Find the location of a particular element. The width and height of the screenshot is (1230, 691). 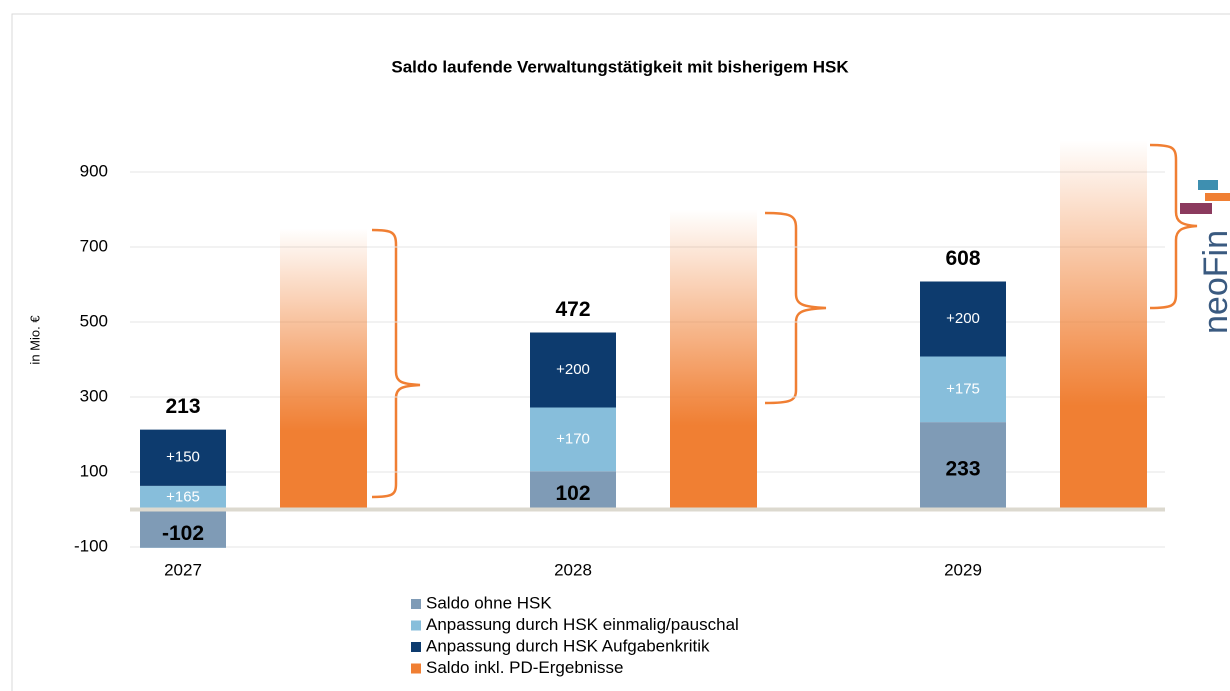

value-label: 102 is located at coordinates (572, 493).